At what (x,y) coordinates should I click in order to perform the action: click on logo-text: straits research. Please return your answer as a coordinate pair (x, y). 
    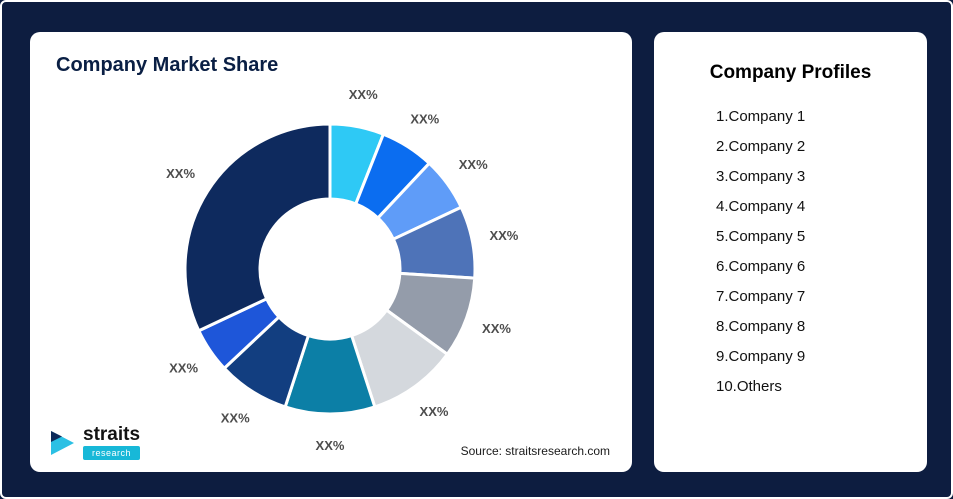
    Looking at the image, I should click on (111, 442).